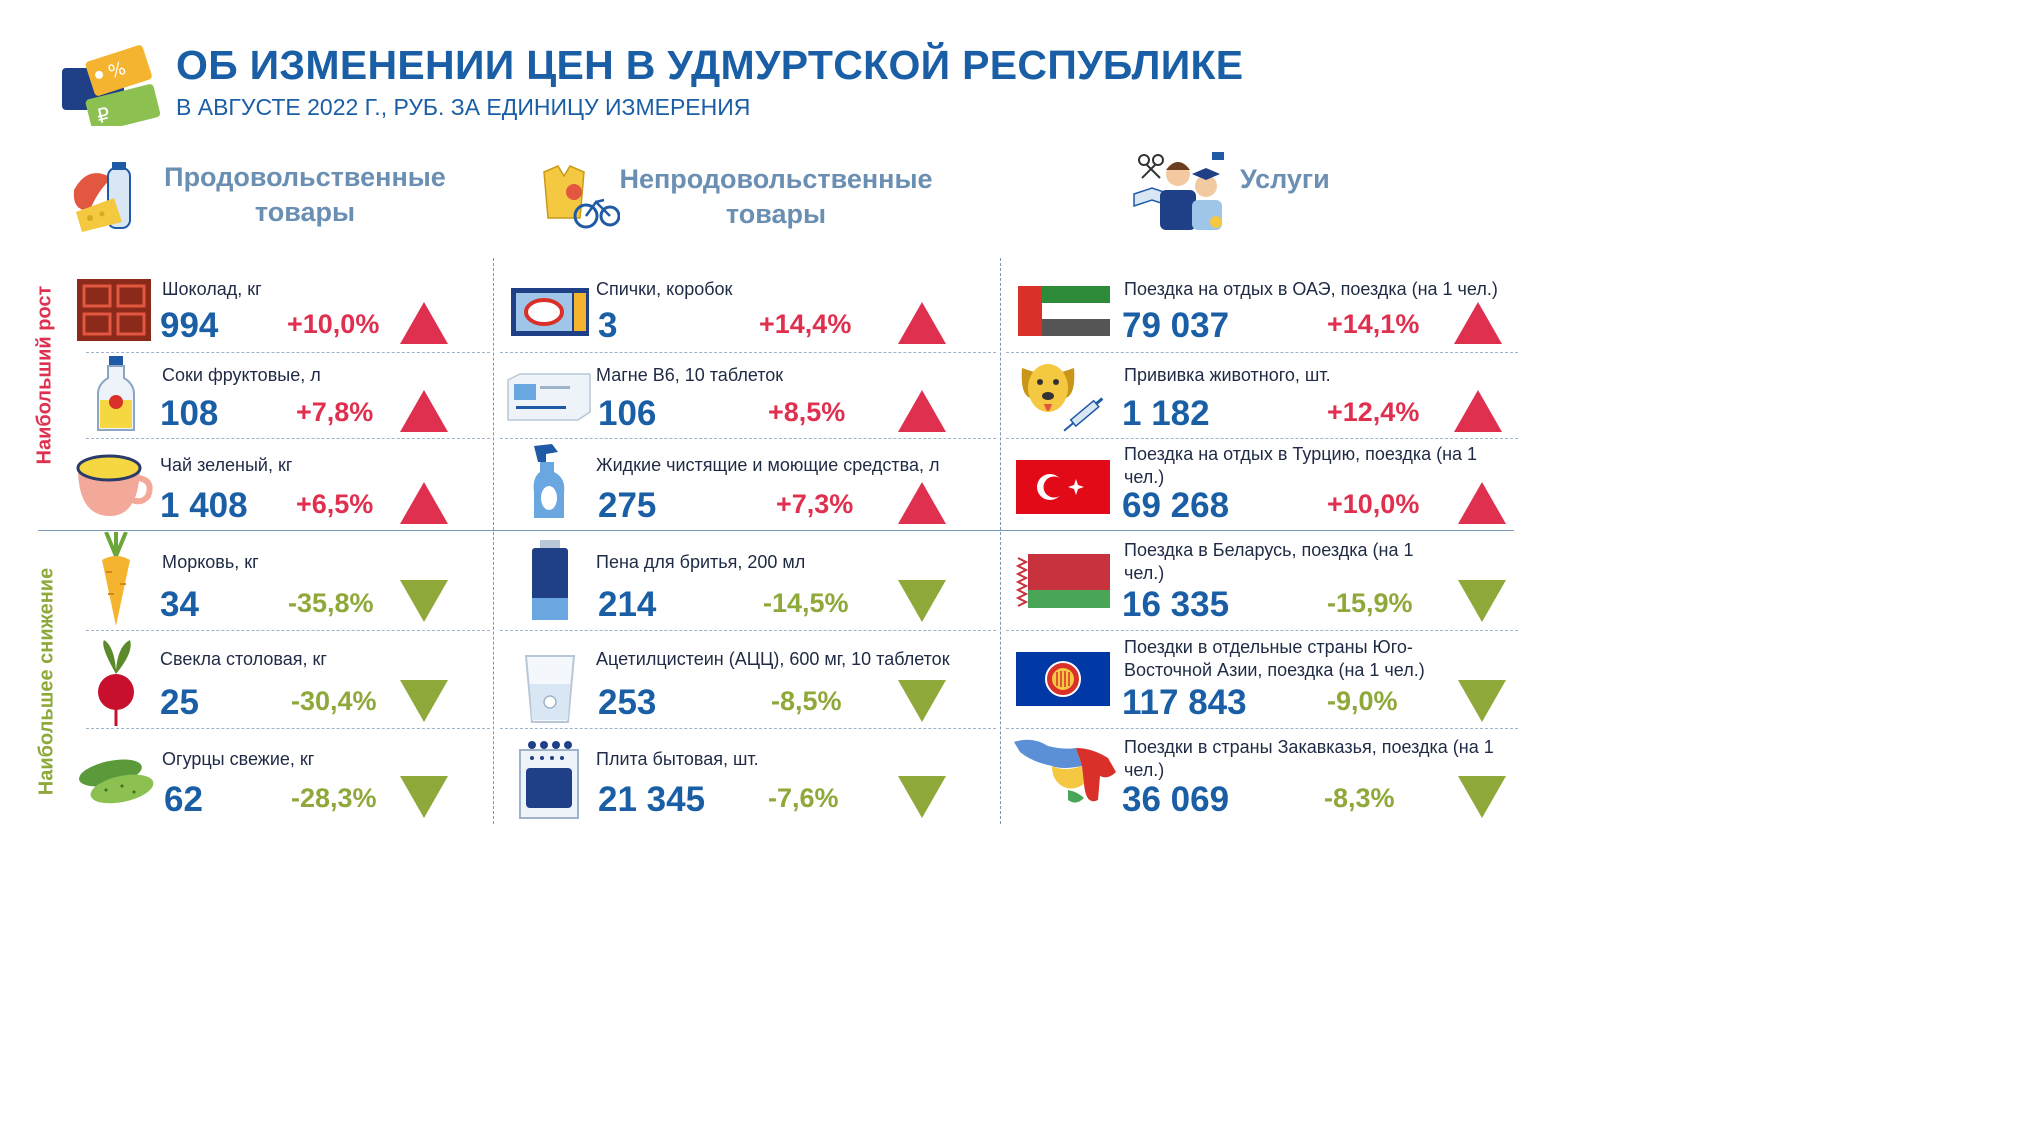  What do you see at coordinates (1166, 413) in the screenshot?
I see `item-price: 1 182` at bounding box center [1166, 413].